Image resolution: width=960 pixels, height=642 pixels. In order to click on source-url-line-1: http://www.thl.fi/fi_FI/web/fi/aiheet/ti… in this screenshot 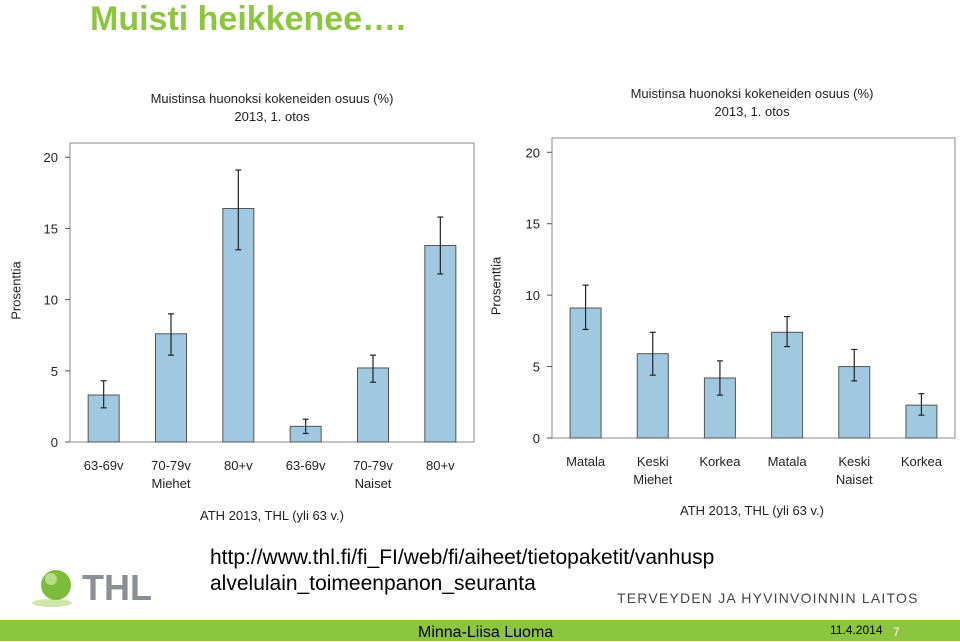, I will do `click(462, 557)`.